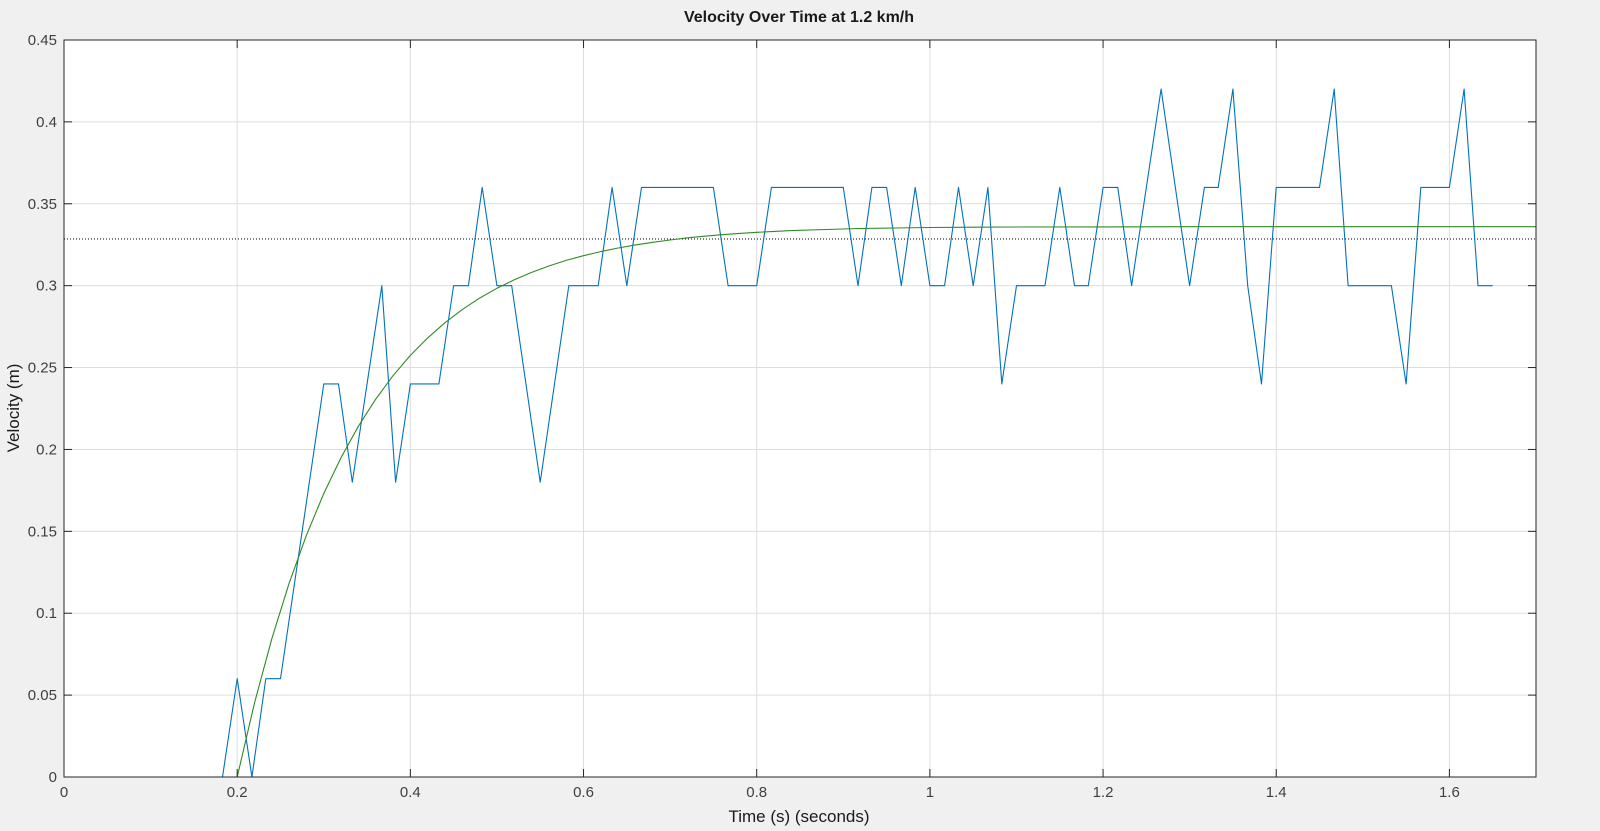 This screenshot has width=1600, height=831. What do you see at coordinates (42, 40) in the screenshot?
I see `y-tick-label: 0.45` at bounding box center [42, 40].